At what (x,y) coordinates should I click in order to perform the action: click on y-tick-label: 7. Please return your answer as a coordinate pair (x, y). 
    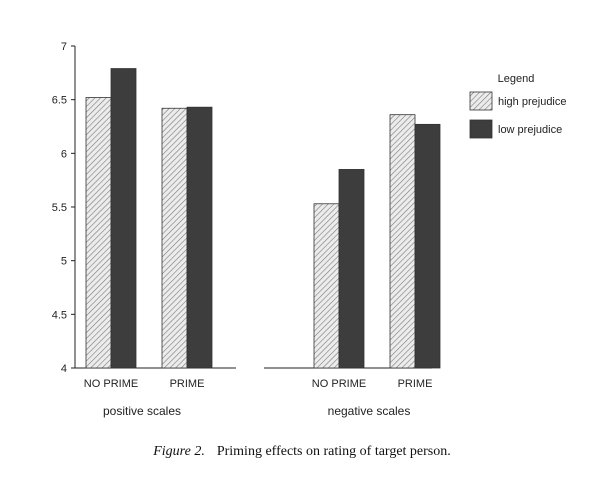
    Looking at the image, I should click on (64, 47).